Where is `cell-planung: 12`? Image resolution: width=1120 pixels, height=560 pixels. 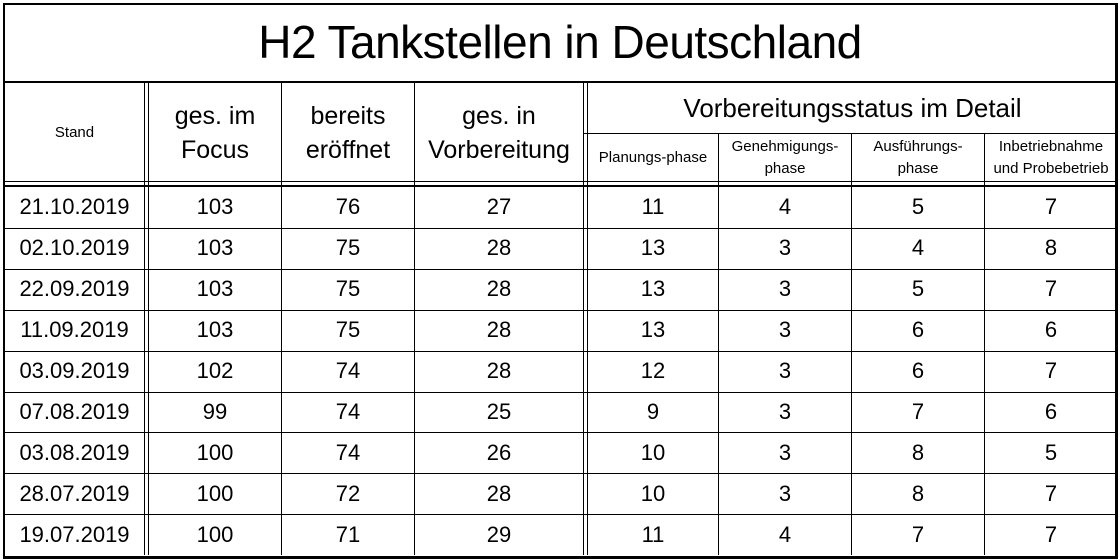 cell-planung: 12 is located at coordinates (653, 371).